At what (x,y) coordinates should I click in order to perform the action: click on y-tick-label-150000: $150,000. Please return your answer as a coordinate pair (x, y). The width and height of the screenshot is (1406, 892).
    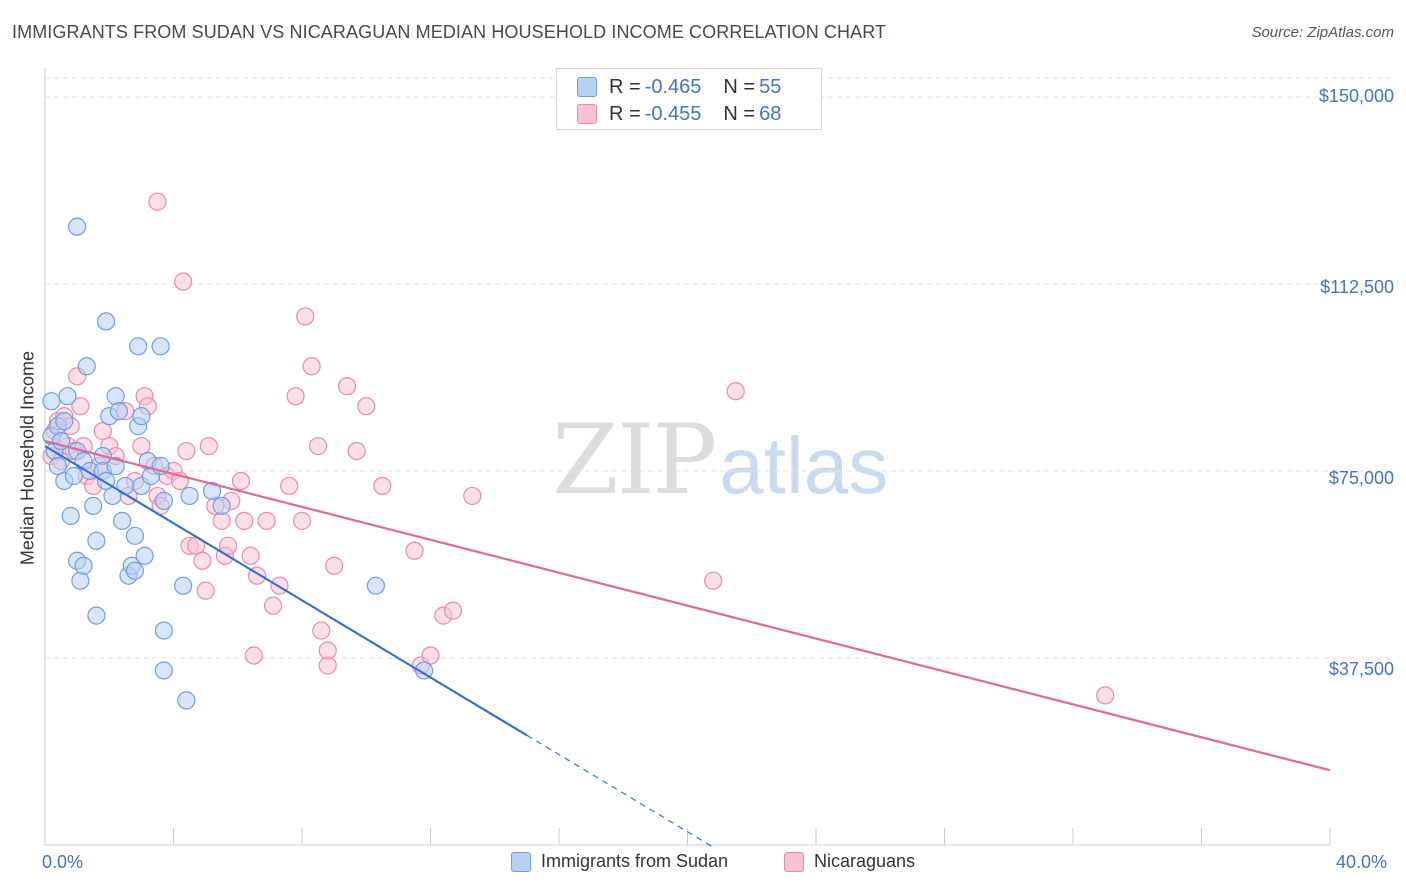
    Looking at the image, I should click on (1356, 96).